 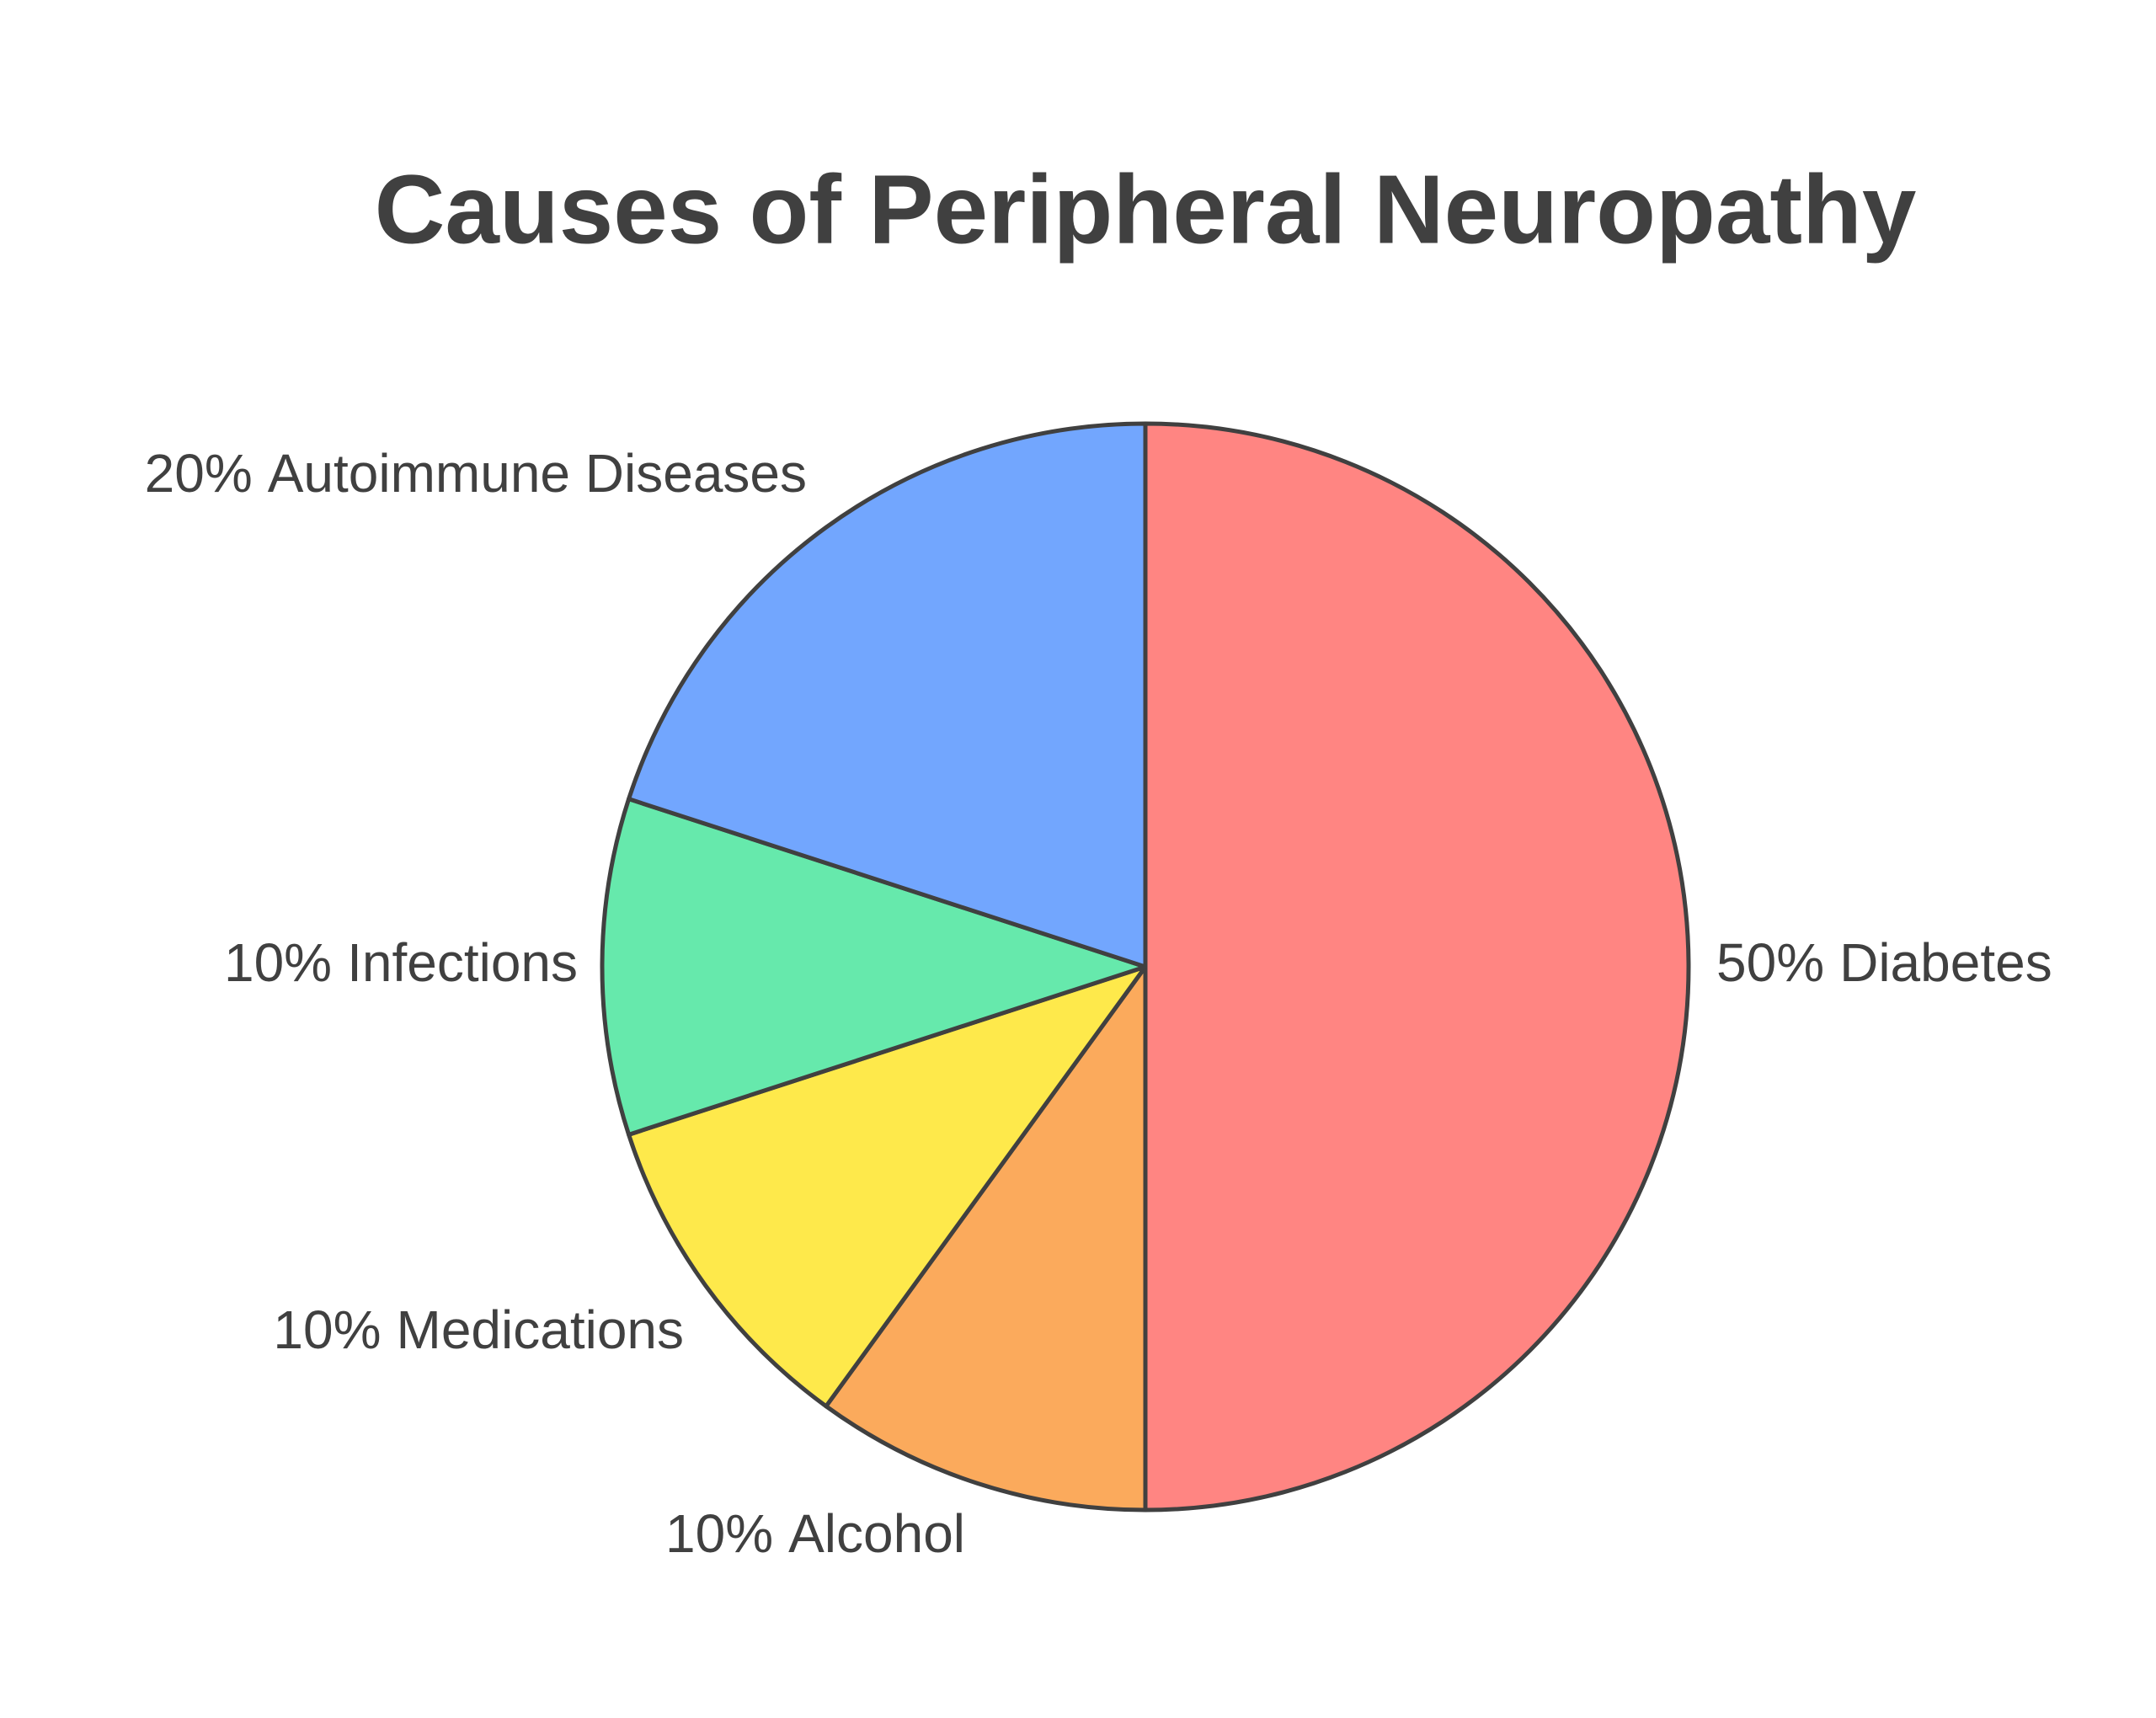 I want to click on slice-label: 10% Infections, so click(x=401, y=962).